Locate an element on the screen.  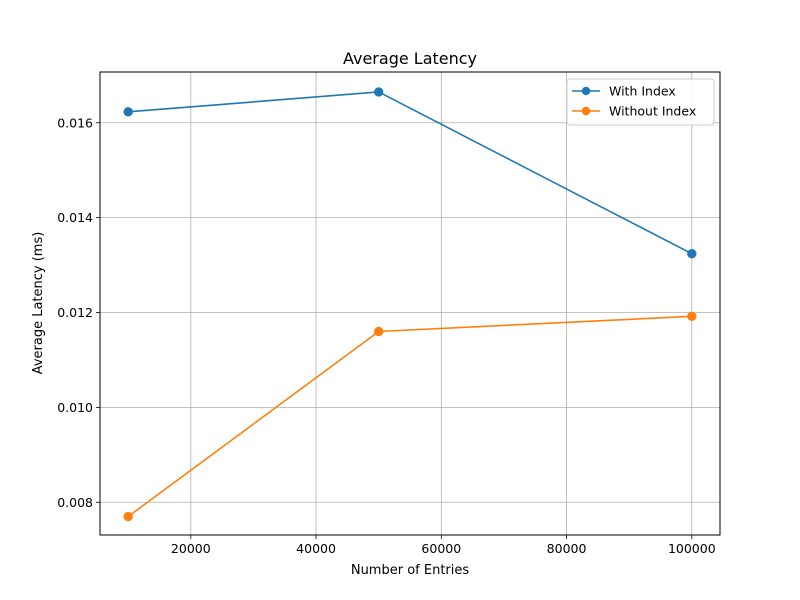
x-tick-label: 40000 is located at coordinates (316, 548).